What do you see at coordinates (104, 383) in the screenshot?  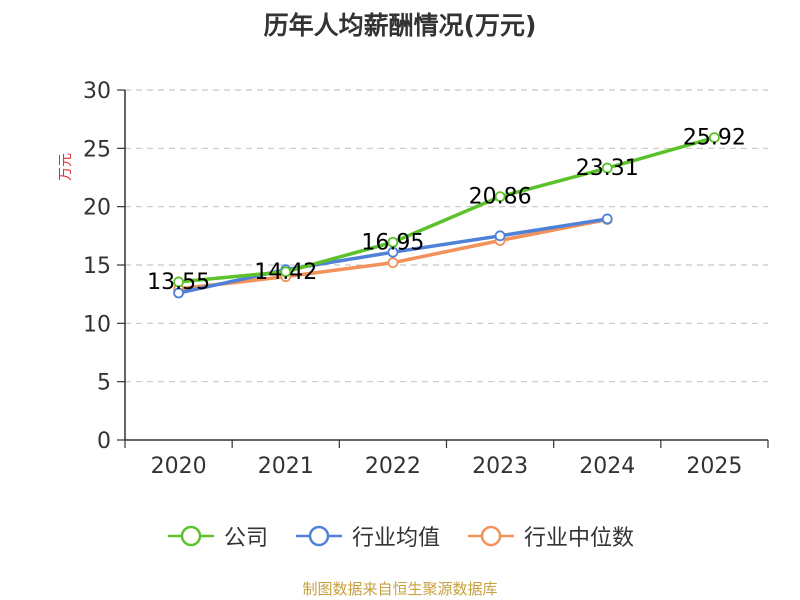 I see `y-tick-label: 5` at bounding box center [104, 383].